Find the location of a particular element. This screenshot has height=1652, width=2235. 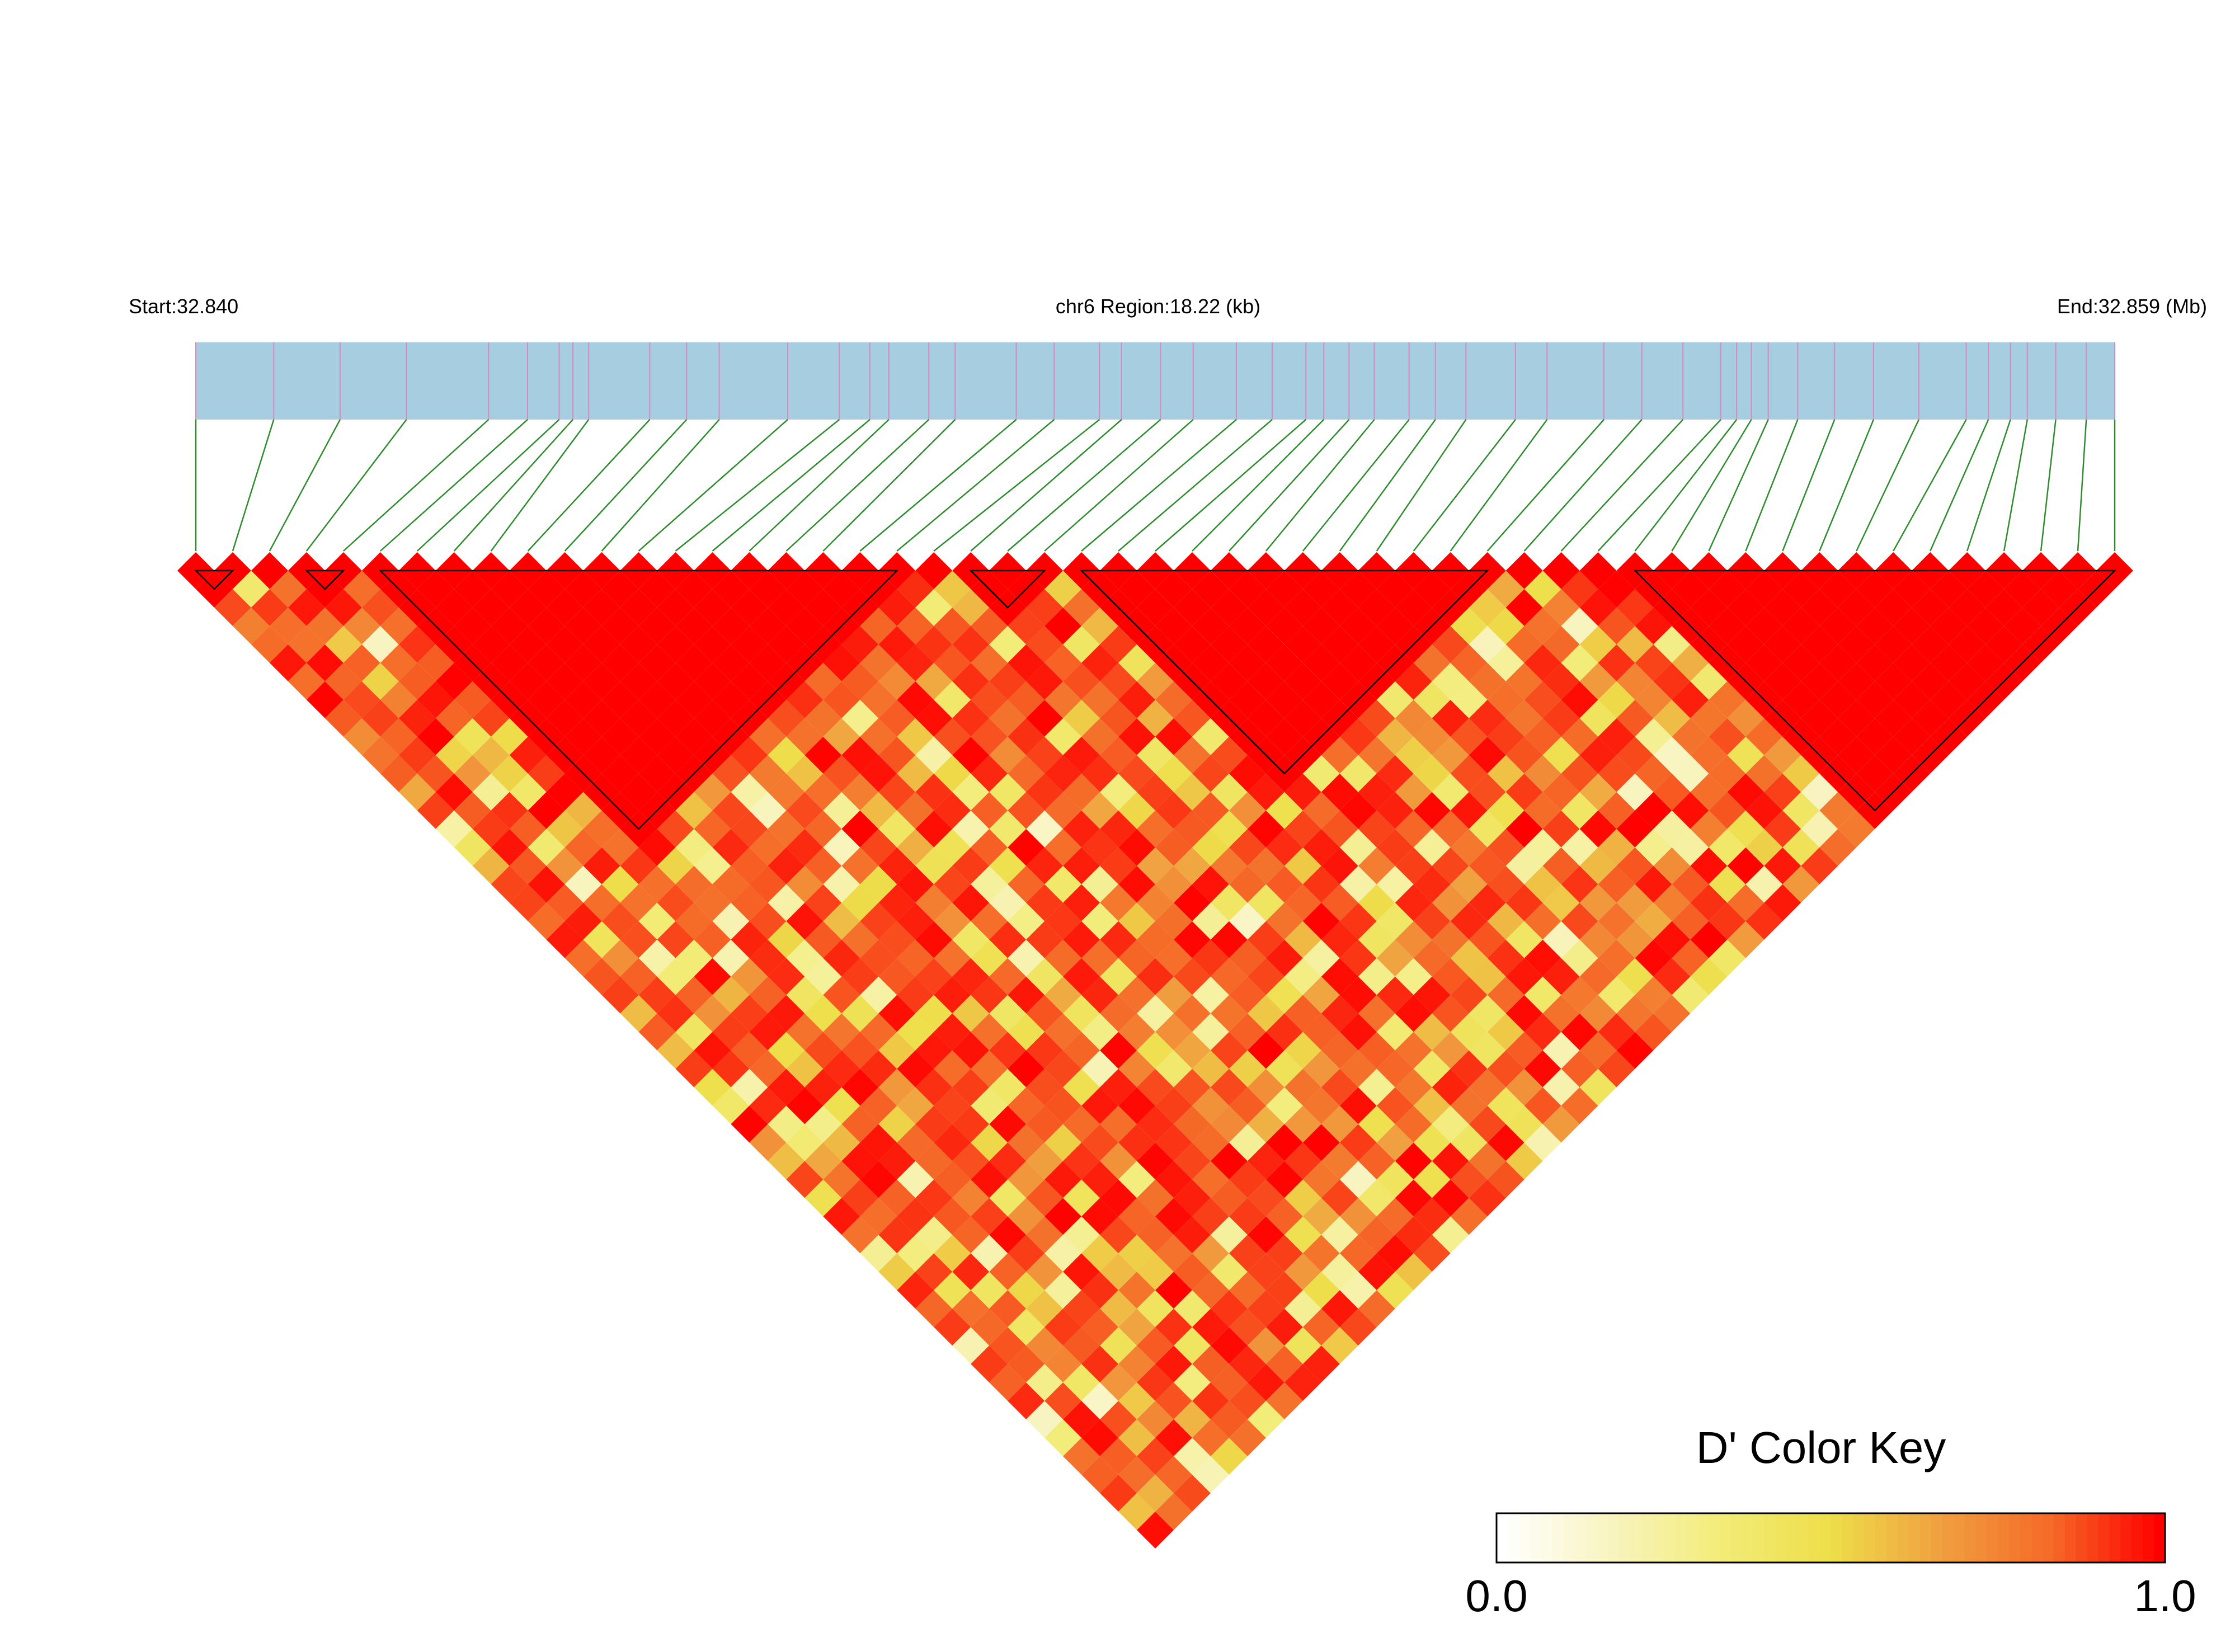

haplotype-block is located at coordinates (1285, 672).